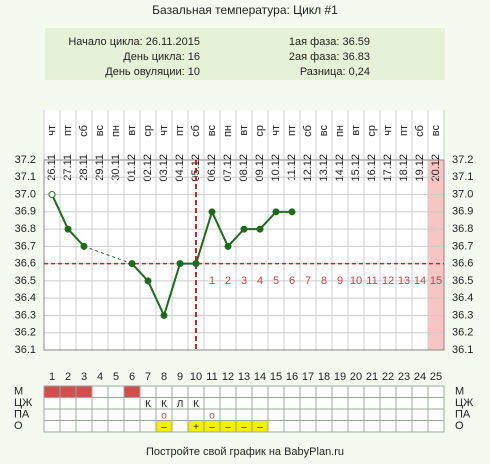 The width and height of the screenshot is (490, 464). What do you see at coordinates (68, 167) in the screenshot?
I see `date-label: 27.11` at bounding box center [68, 167].